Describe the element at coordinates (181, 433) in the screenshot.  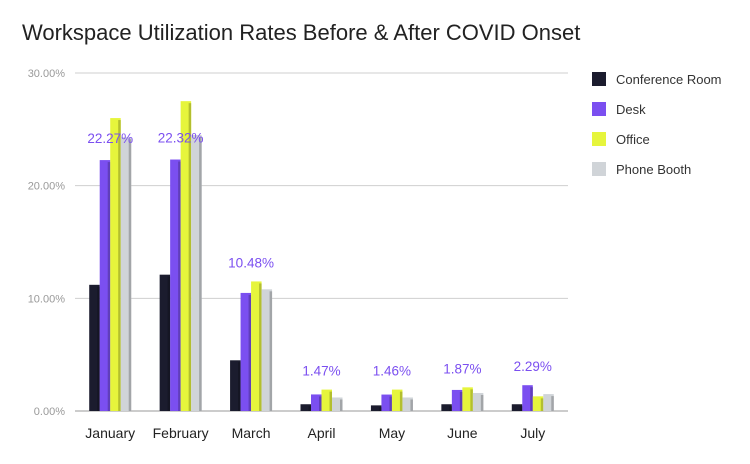
I see `x-tick-label: February` at that location.